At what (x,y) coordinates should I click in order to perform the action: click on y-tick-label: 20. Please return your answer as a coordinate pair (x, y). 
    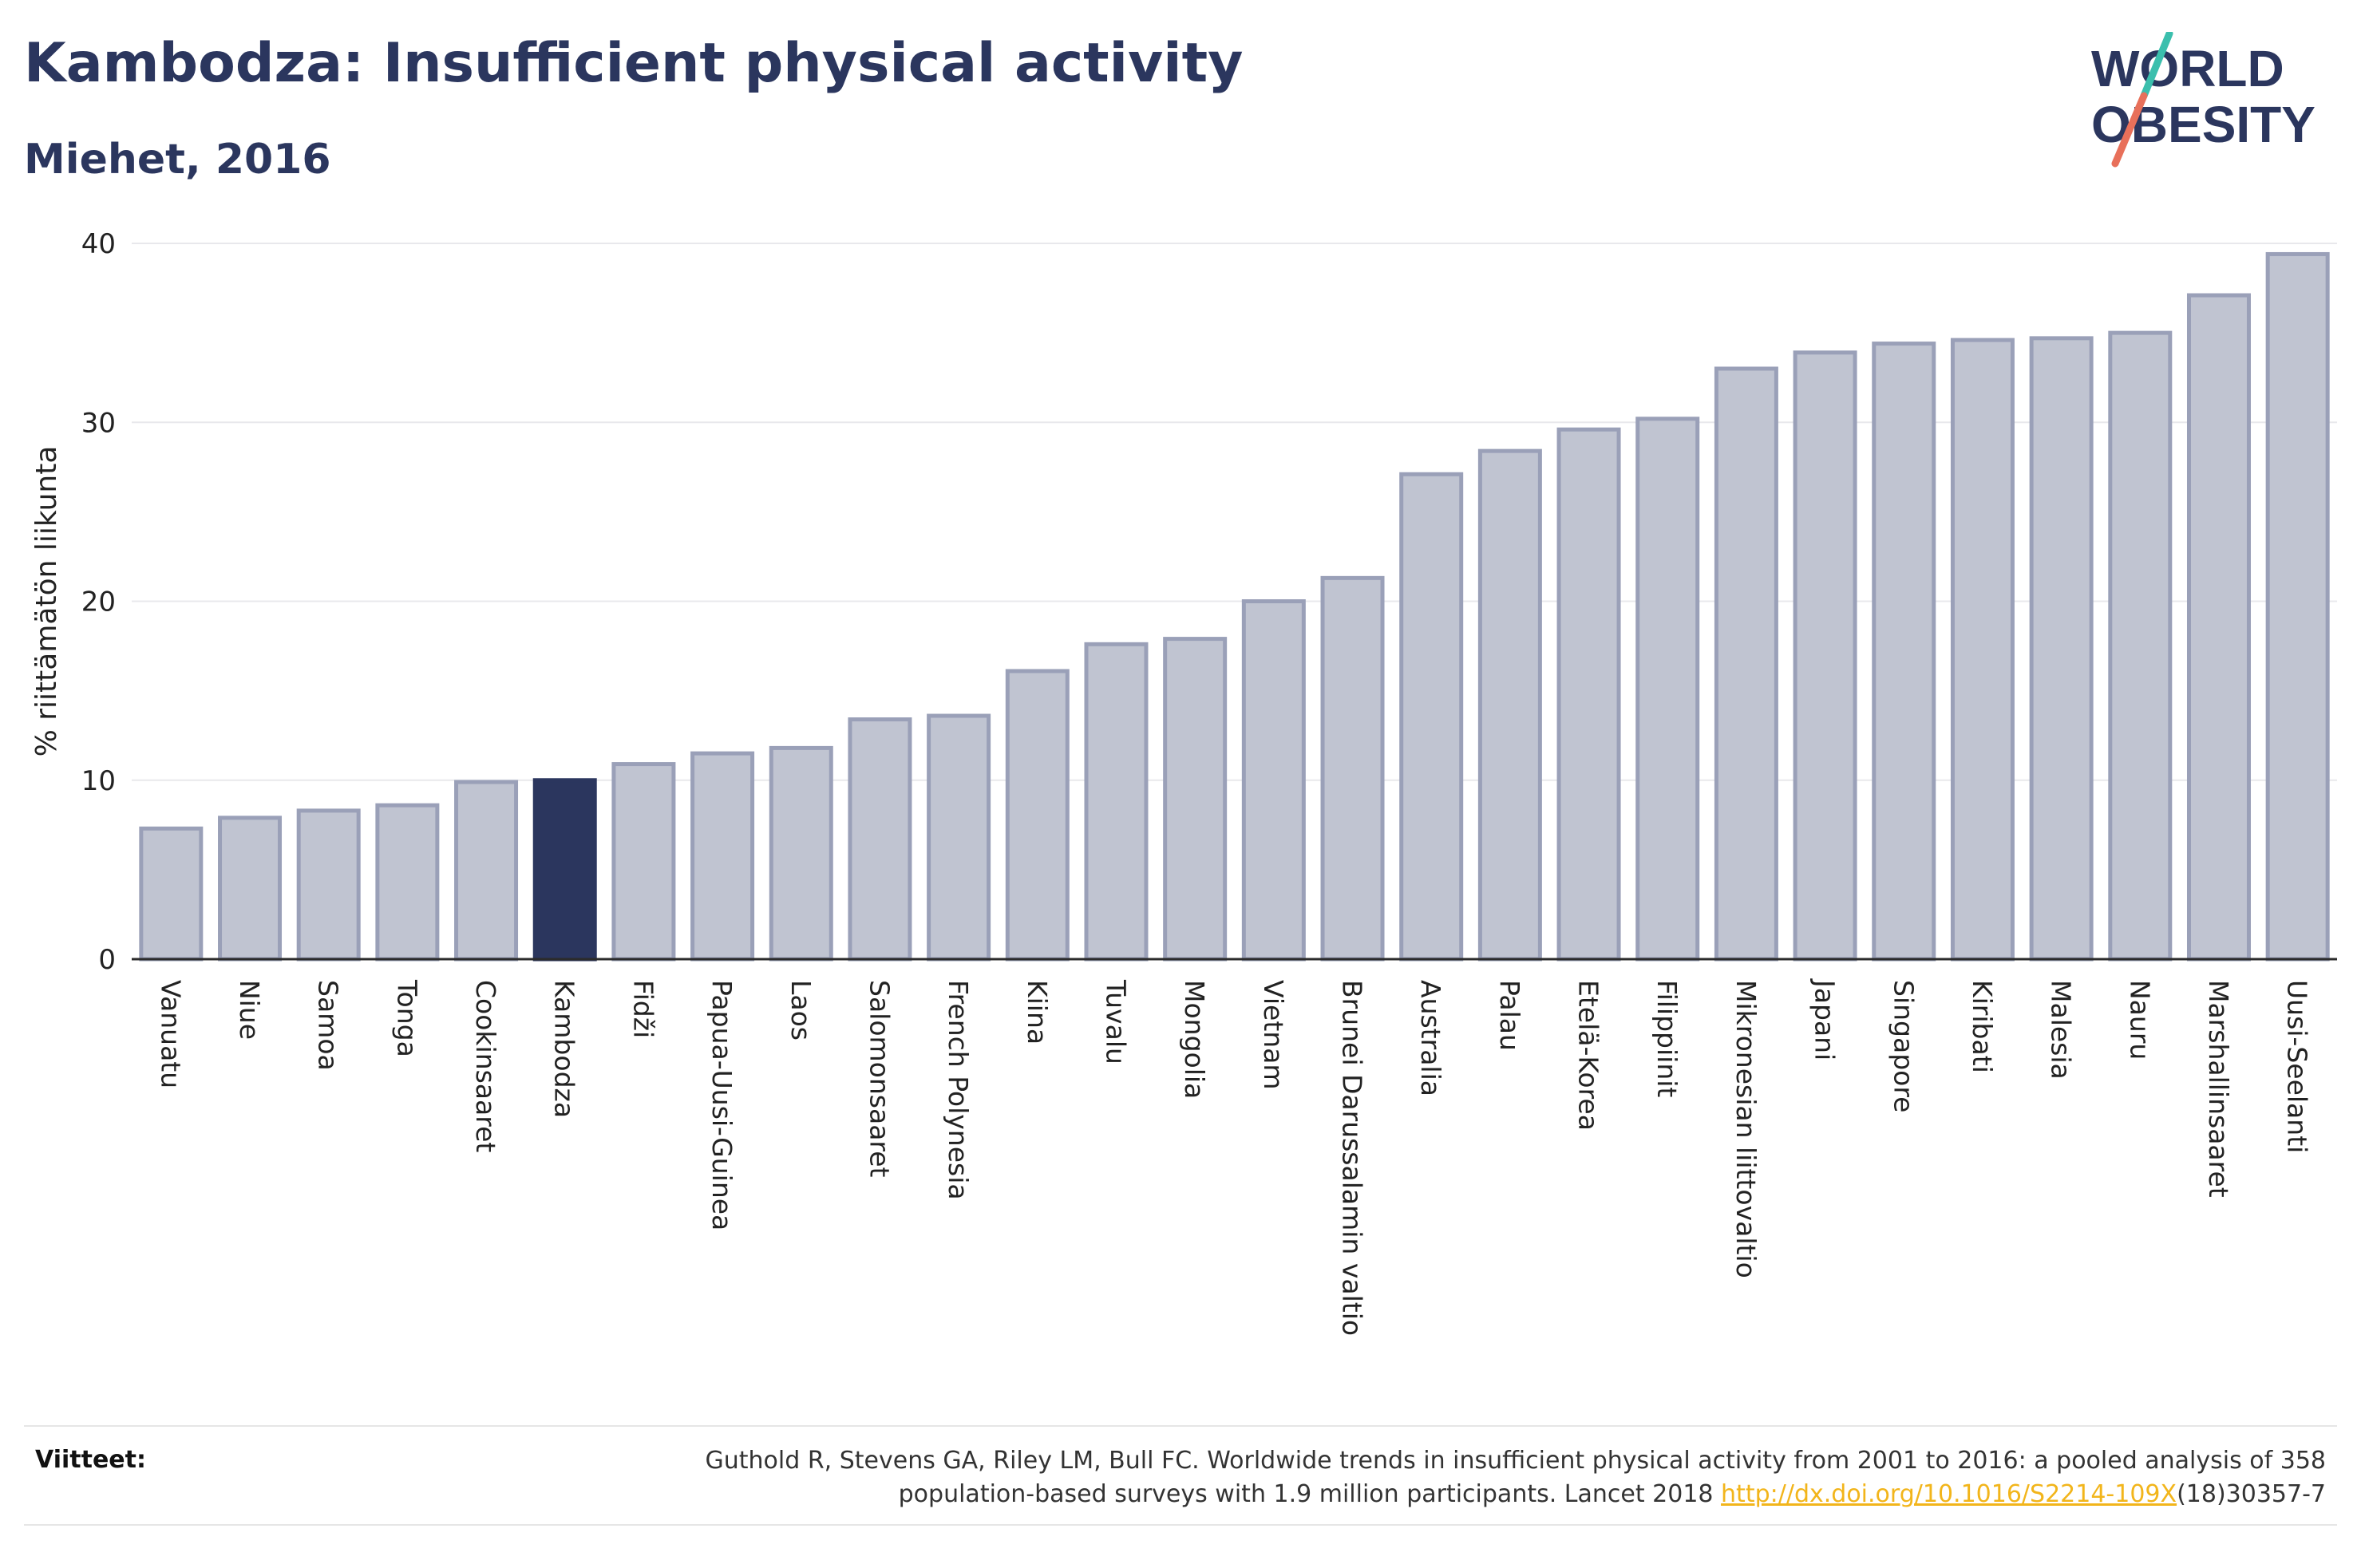
    Looking at the image, I should click on (98, 602).